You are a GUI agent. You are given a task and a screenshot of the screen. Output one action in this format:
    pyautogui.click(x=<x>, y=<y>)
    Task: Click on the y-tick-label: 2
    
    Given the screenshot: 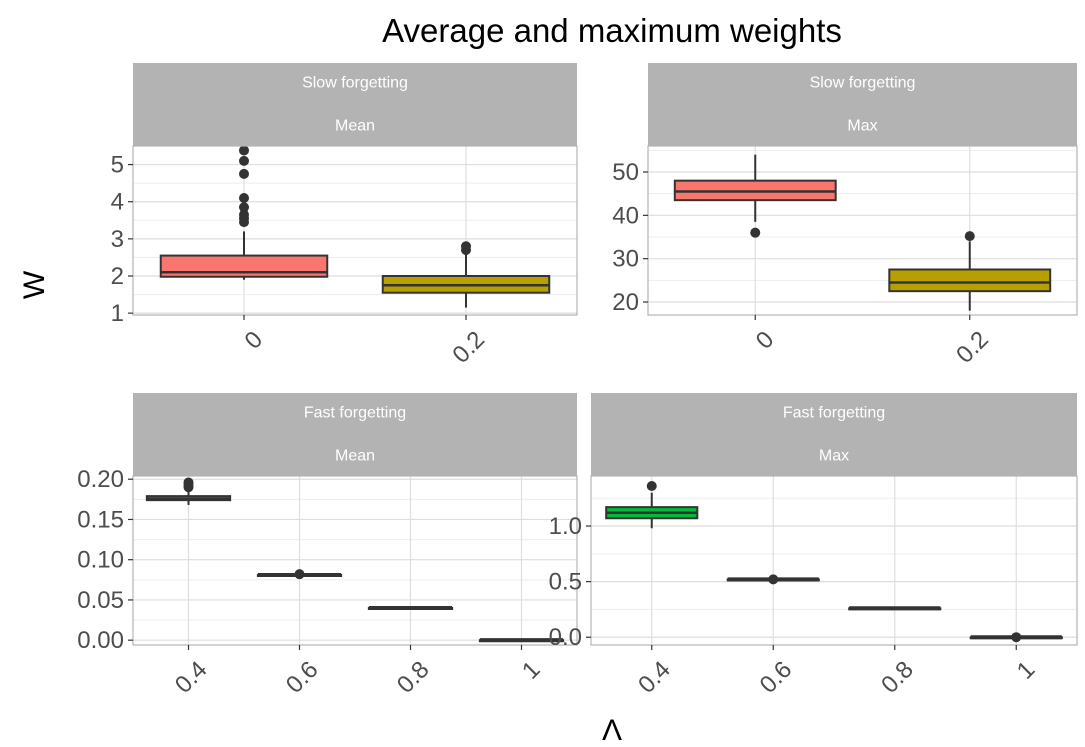 What is the action you would take?
    pyautogui.click(x=117, y=276)
    